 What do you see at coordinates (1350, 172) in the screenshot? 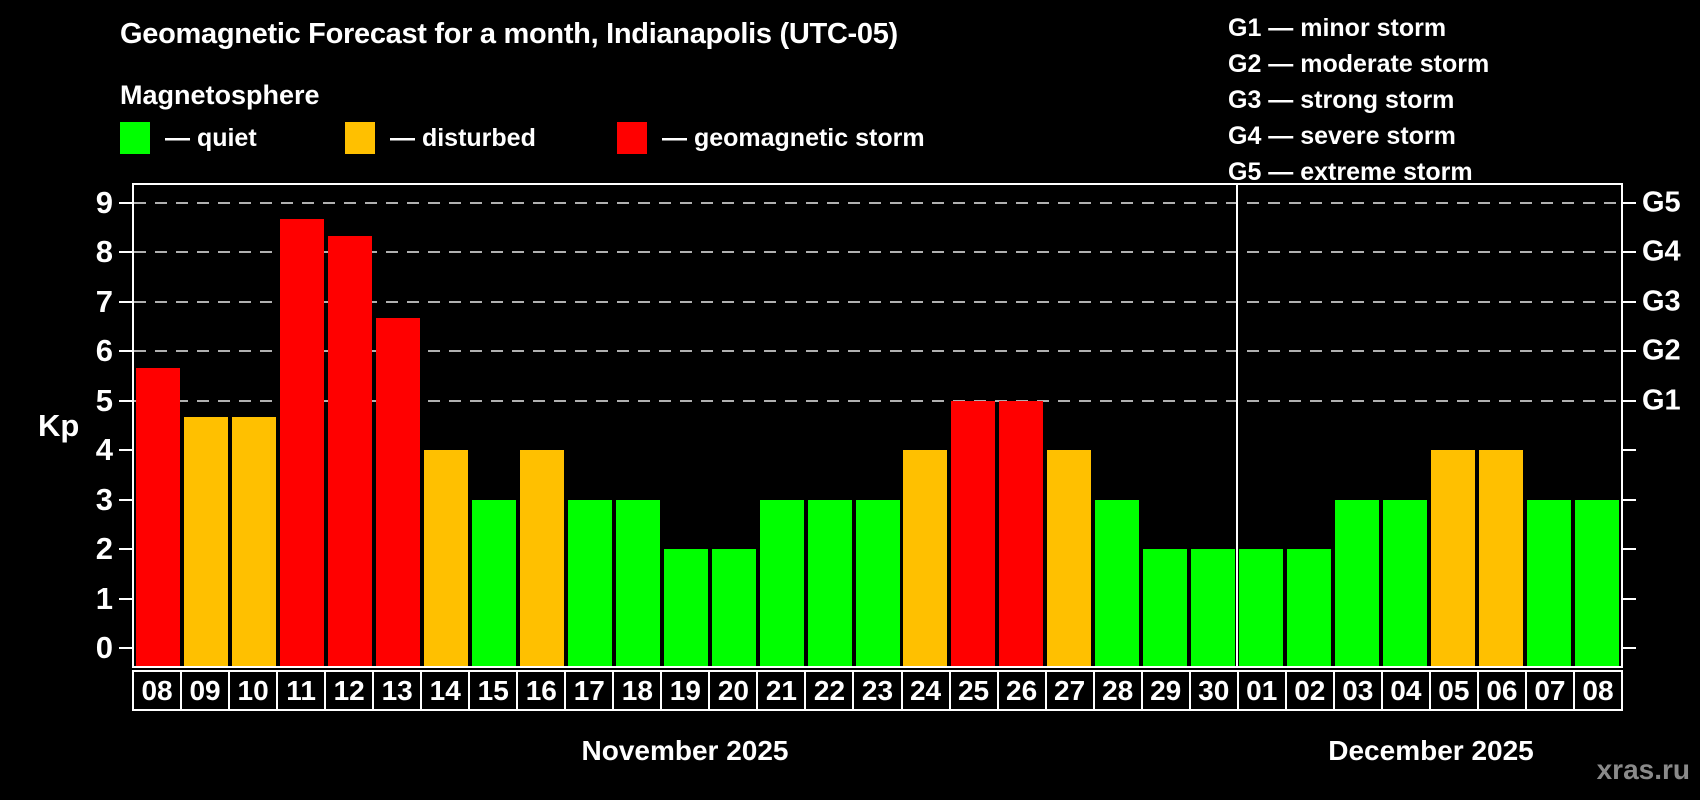
I see `g-legend-line-g5: G5 — extreme storm` at bounding box center [1350, 172].